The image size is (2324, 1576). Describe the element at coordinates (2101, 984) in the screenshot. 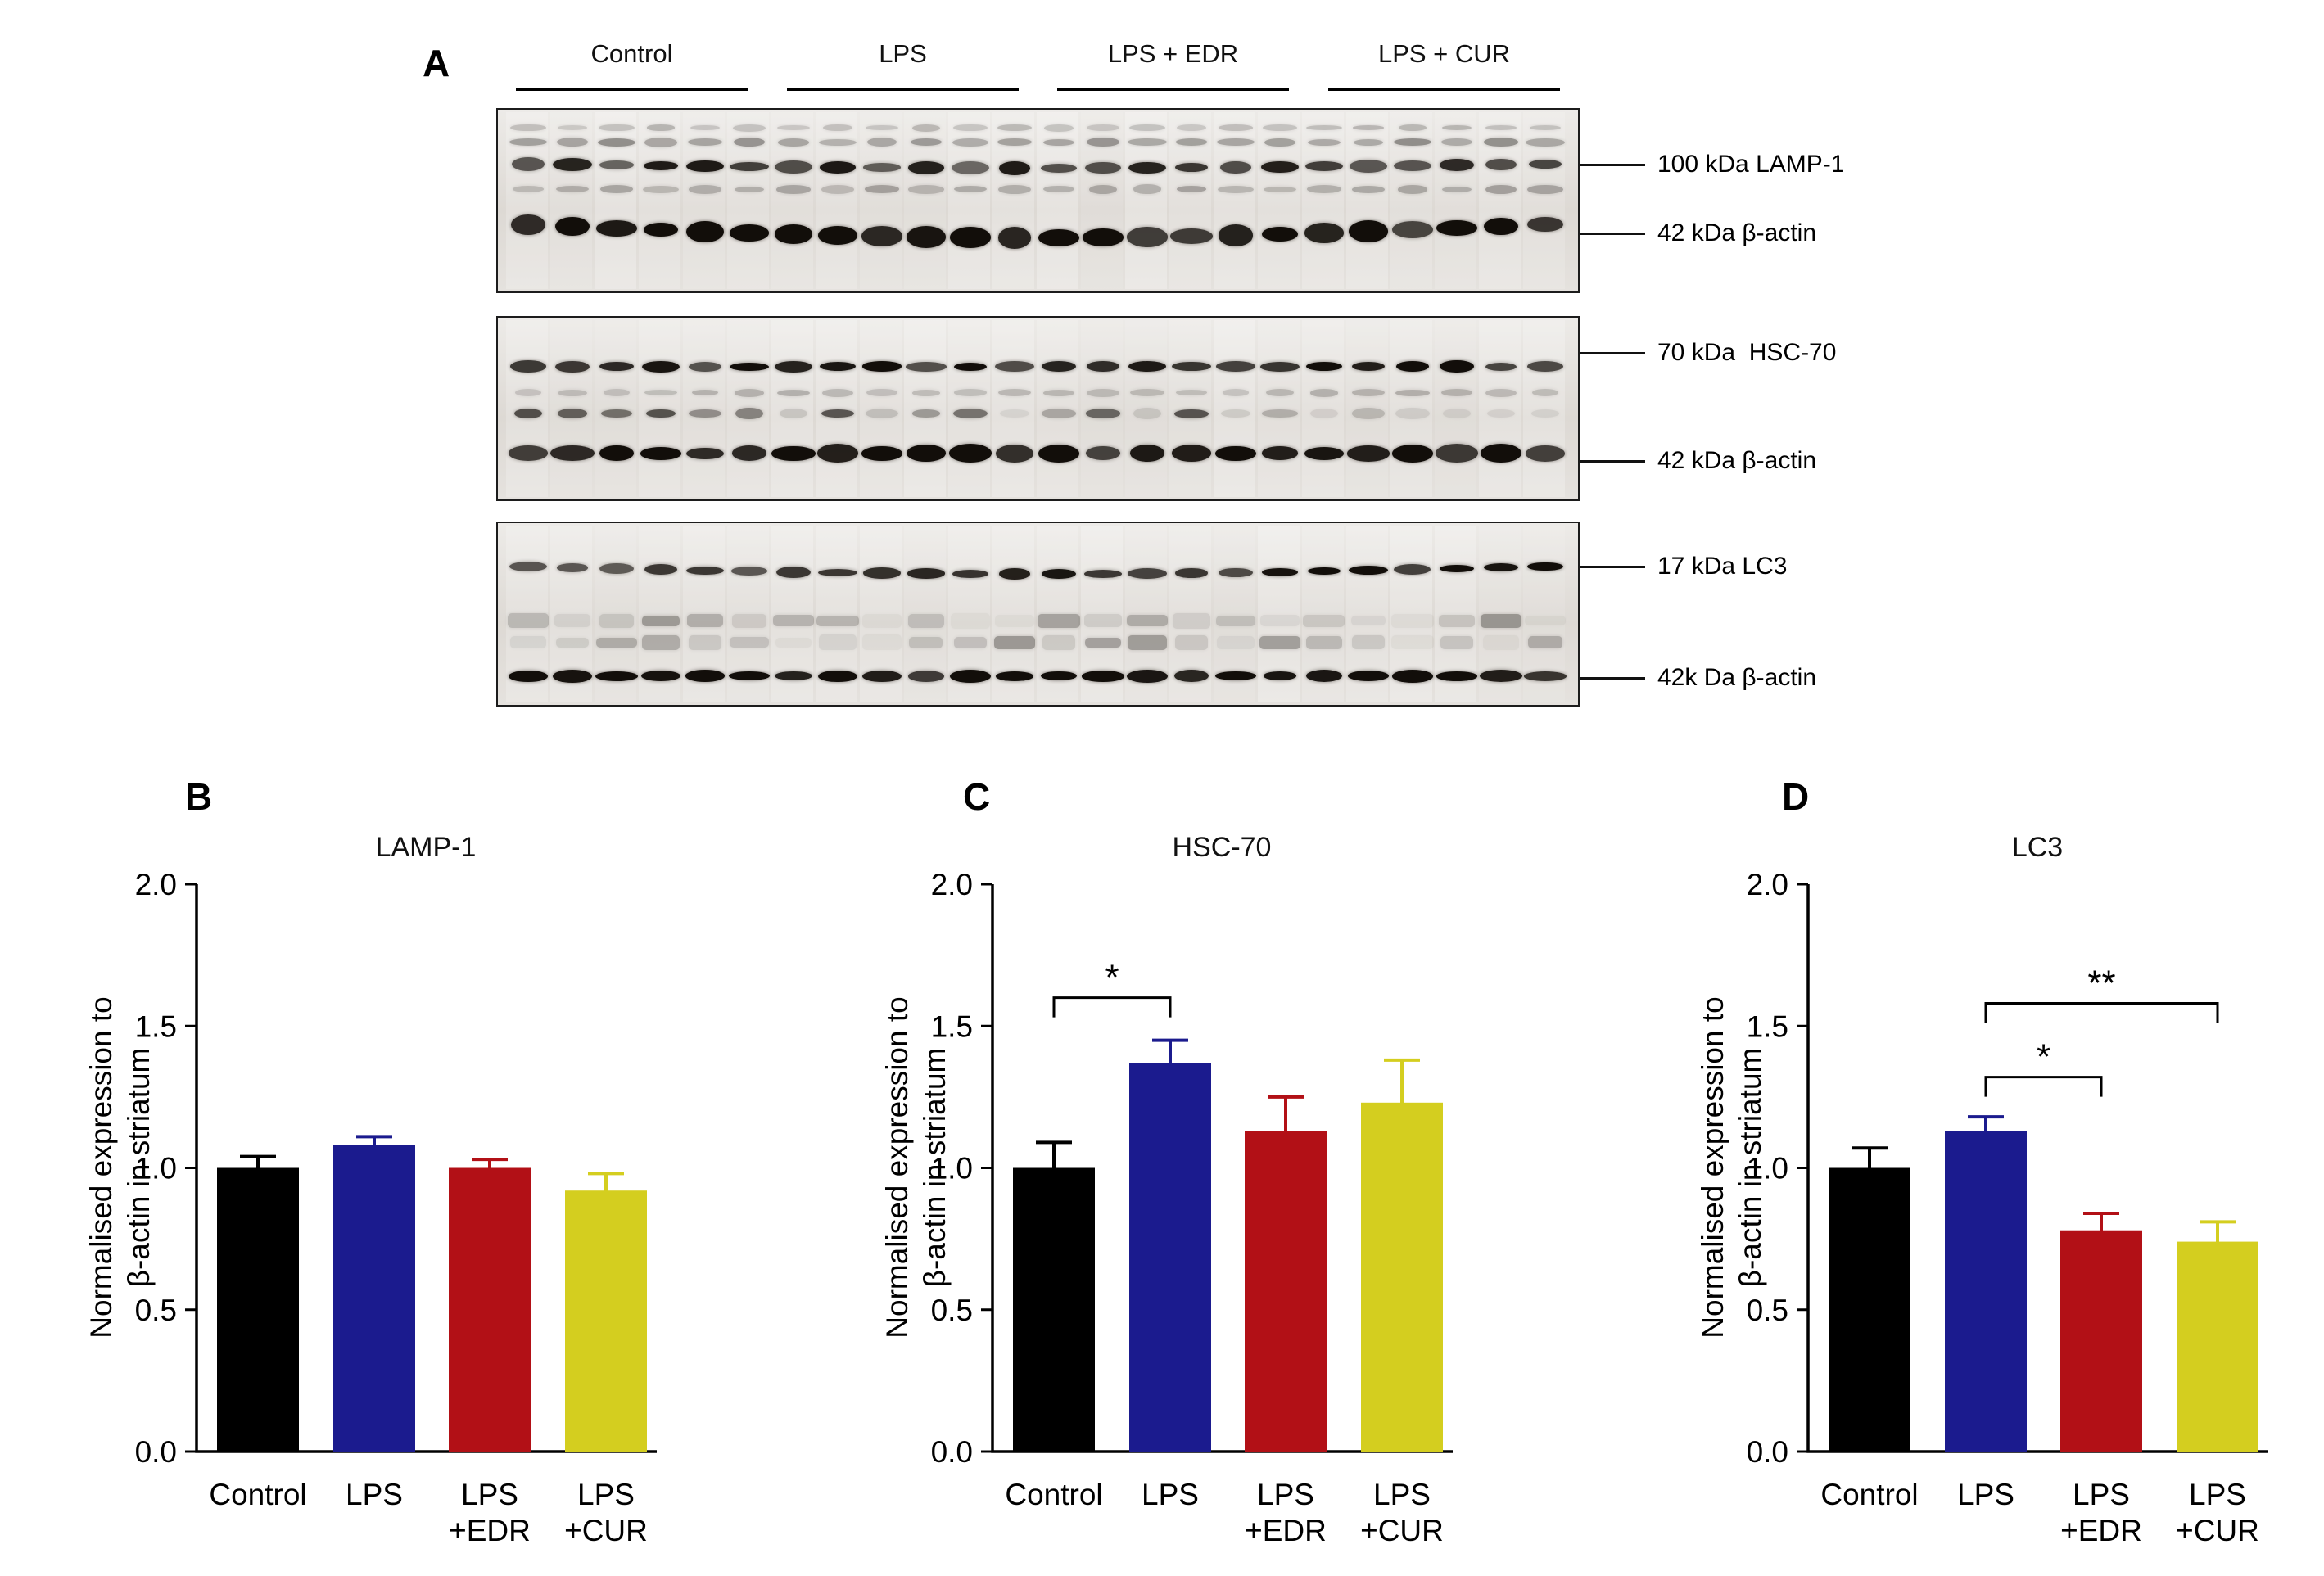

I see `significance-label: **` at that location.